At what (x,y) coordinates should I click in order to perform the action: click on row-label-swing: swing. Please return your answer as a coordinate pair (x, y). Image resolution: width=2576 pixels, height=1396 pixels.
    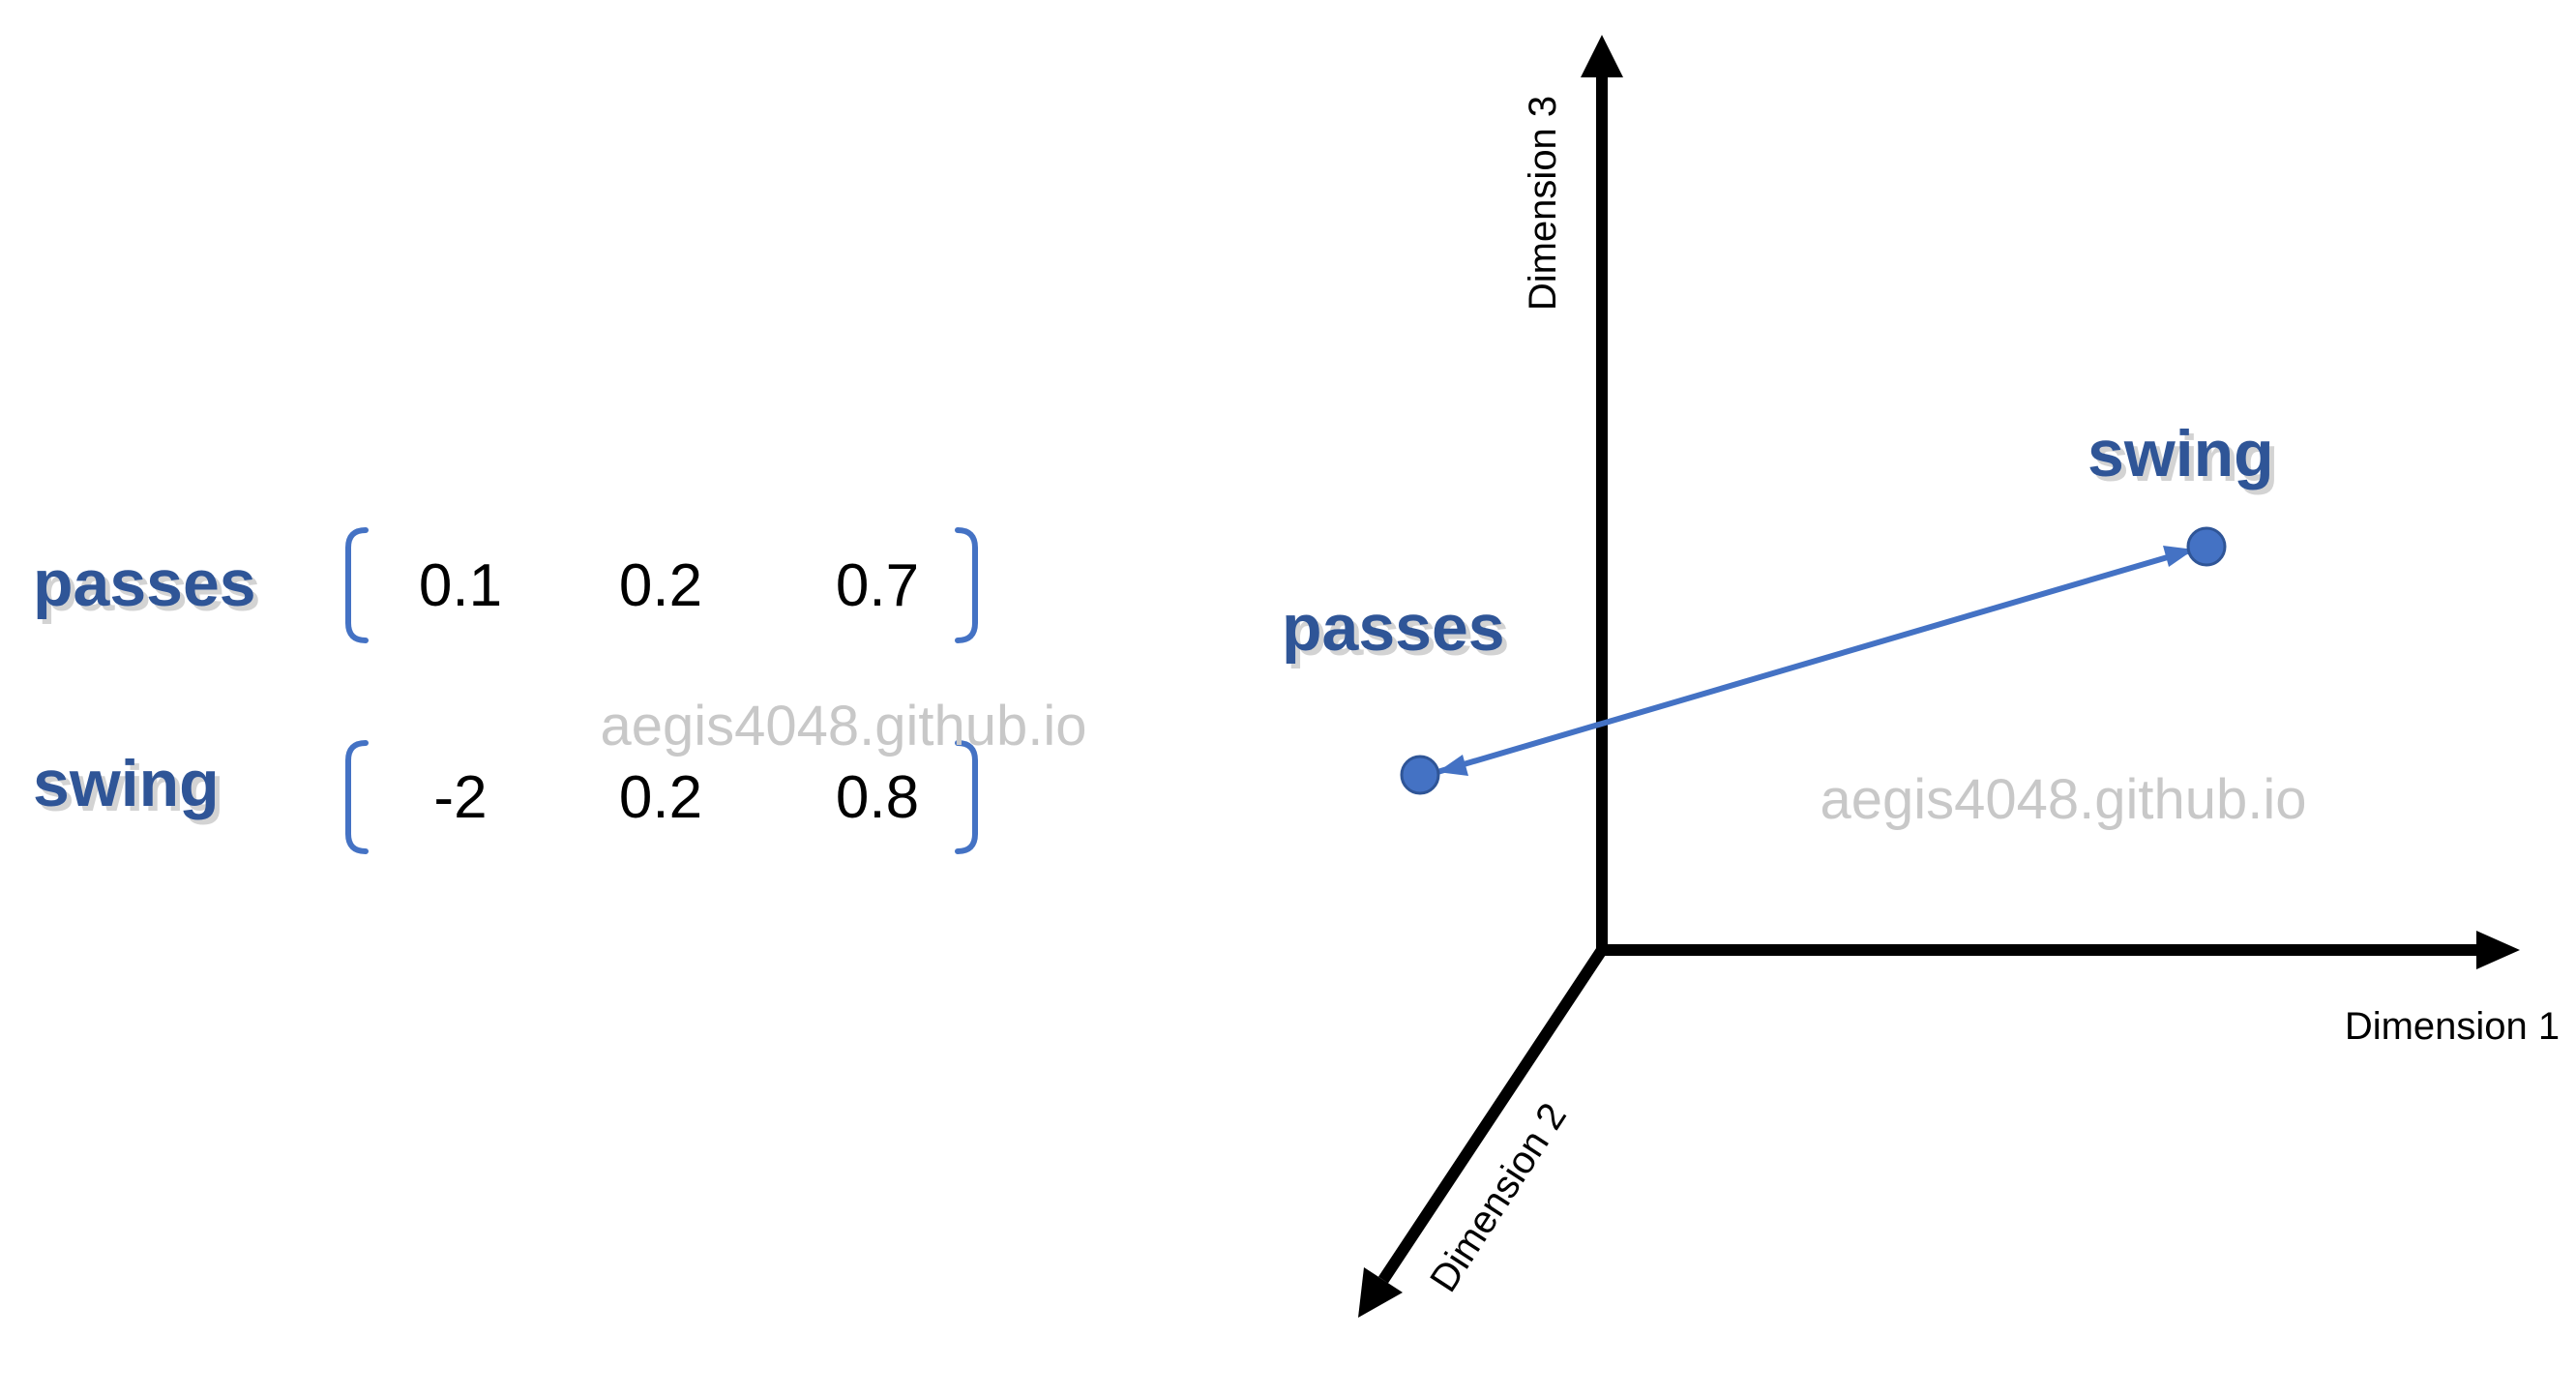
    Looking at the image, I should click on (126, 784).